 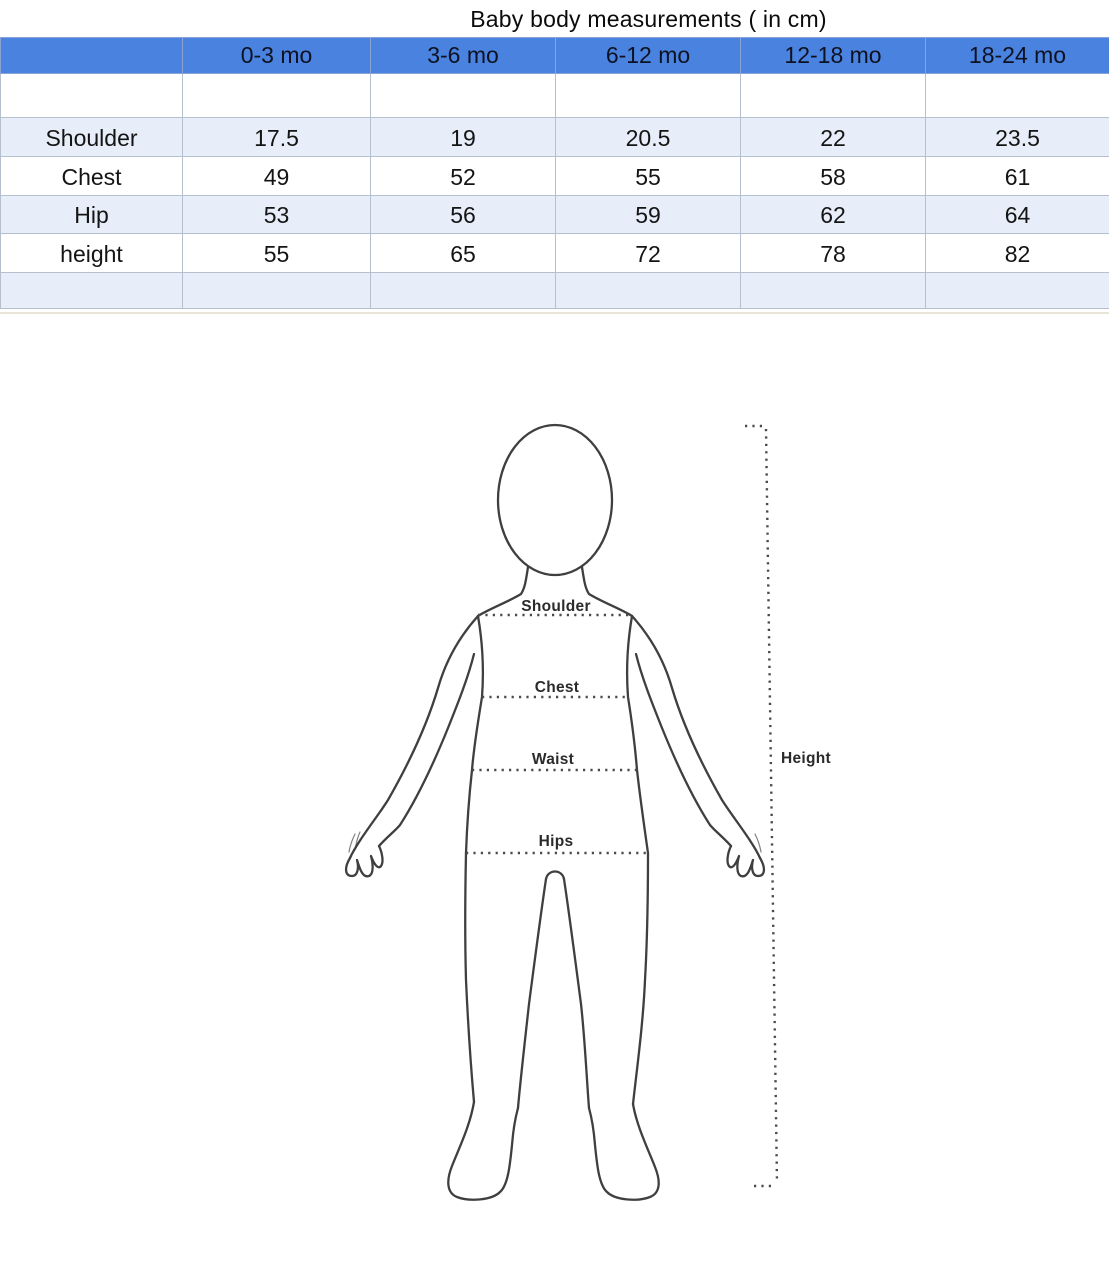 What do you see at coordinates (623, 1151) in the screenshot?
I see `figure-foot-right` at bounding box center [623, 1151].